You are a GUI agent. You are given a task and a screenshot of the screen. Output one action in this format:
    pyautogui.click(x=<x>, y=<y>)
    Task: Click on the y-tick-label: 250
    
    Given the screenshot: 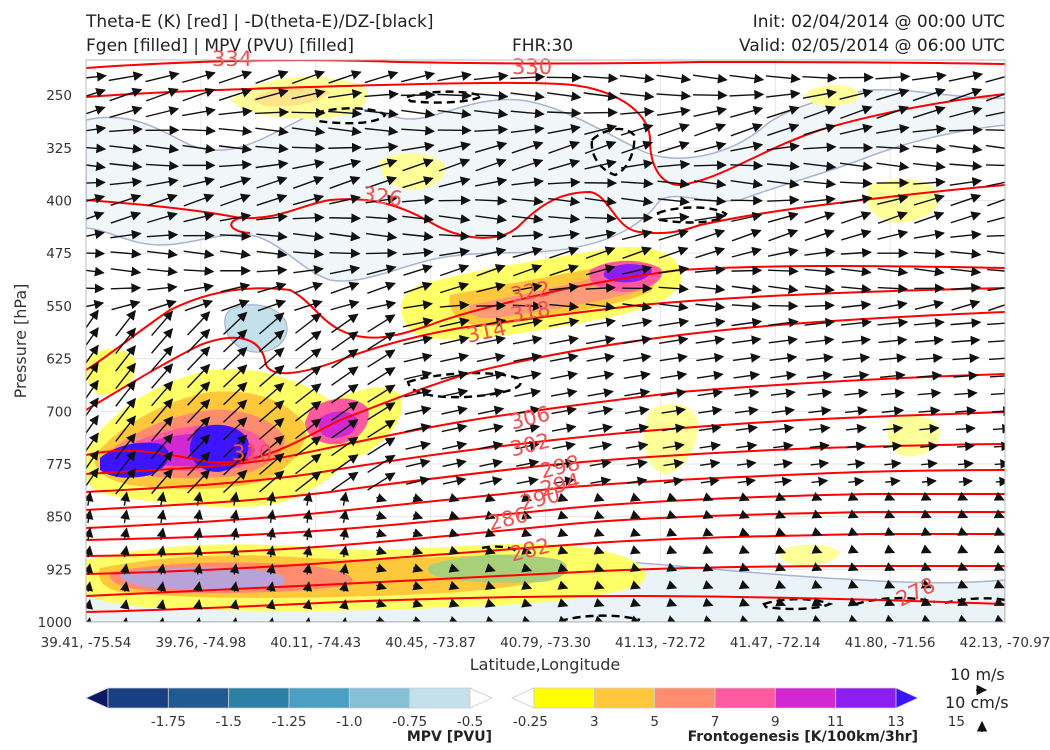 What is the action you would take?
    pyautogui.click(x=59, y=96)
    